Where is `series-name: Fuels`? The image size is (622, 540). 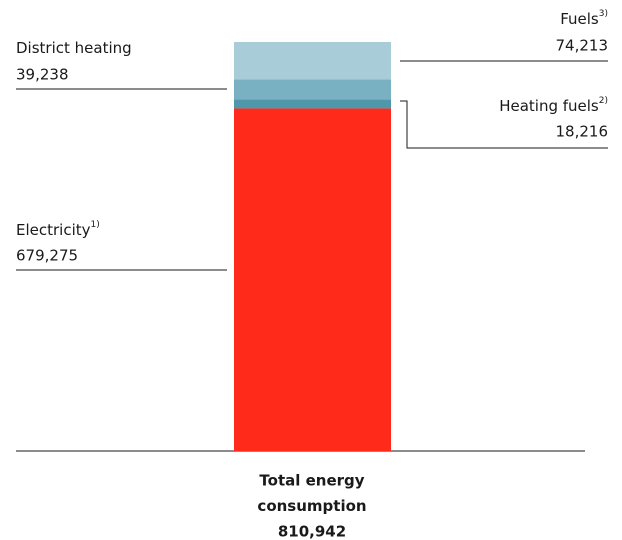
series-name: Fuels is located at coordinates (579, 19).